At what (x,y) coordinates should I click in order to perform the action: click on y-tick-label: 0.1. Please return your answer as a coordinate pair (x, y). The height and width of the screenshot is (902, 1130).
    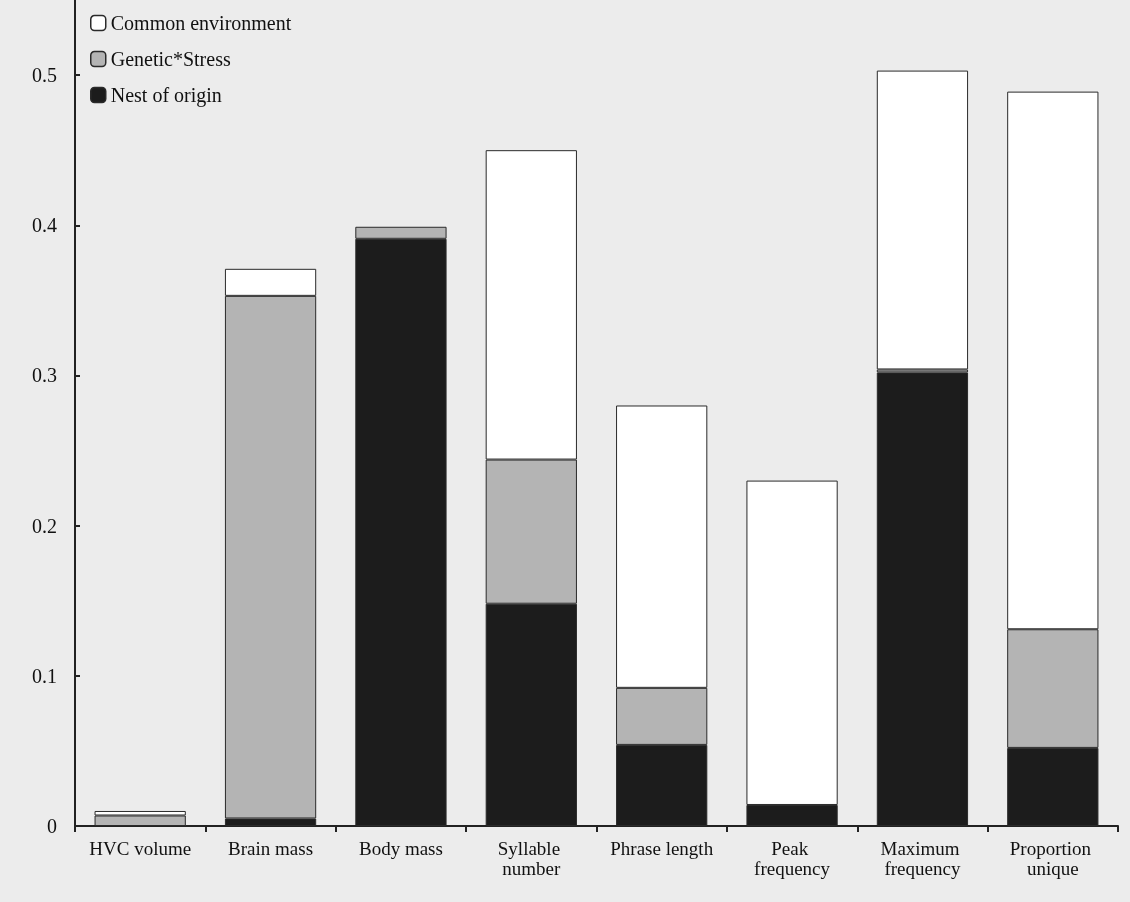
    Looking at the image, I should click on (44, 675).